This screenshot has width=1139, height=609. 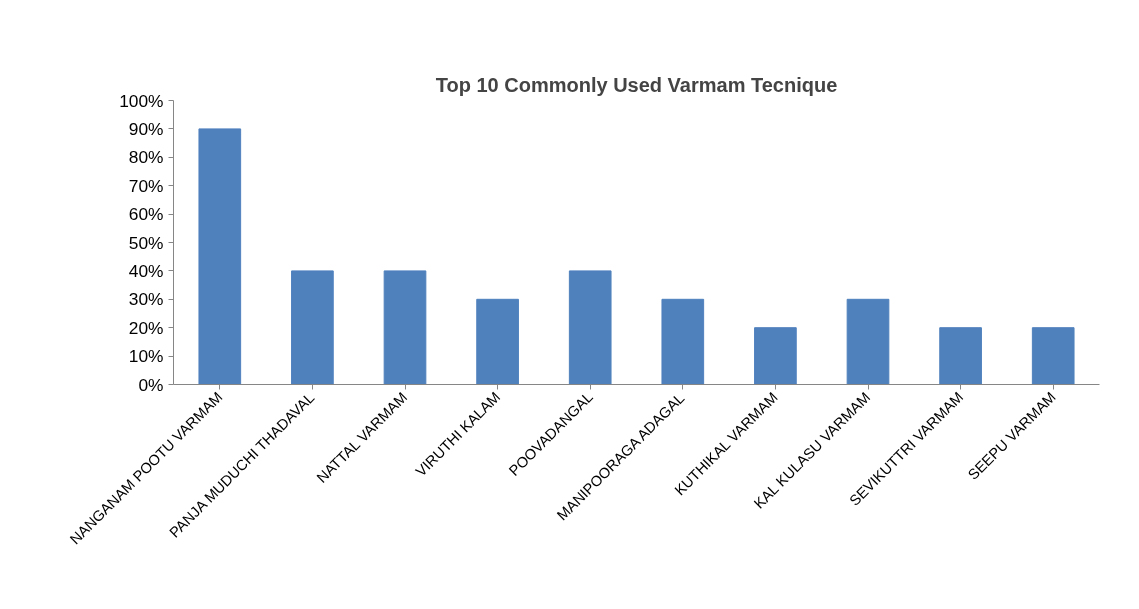 I want to click on y-tick-label: 100%, so click(x=141, y=100).